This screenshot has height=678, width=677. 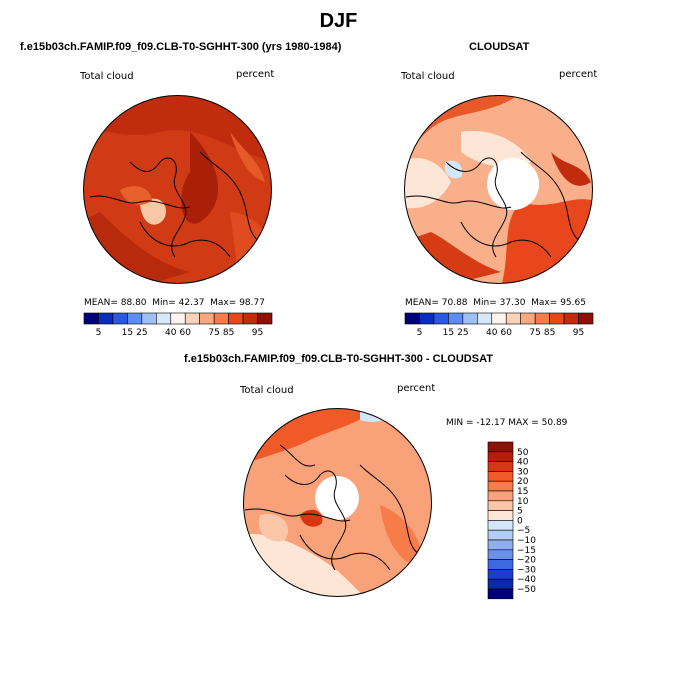 I want to click on panel1-mean-value: 88.80, so click(x=133, y=303).